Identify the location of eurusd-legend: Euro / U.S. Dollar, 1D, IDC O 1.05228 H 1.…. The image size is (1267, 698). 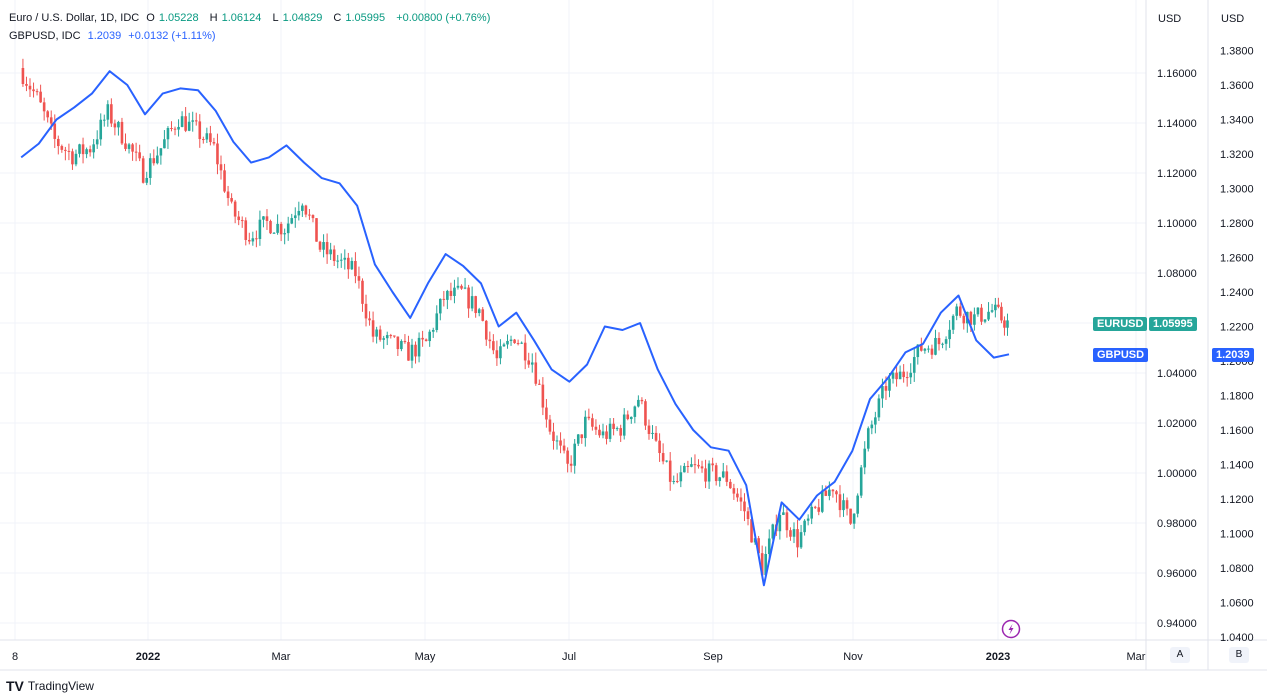
(251, 18).